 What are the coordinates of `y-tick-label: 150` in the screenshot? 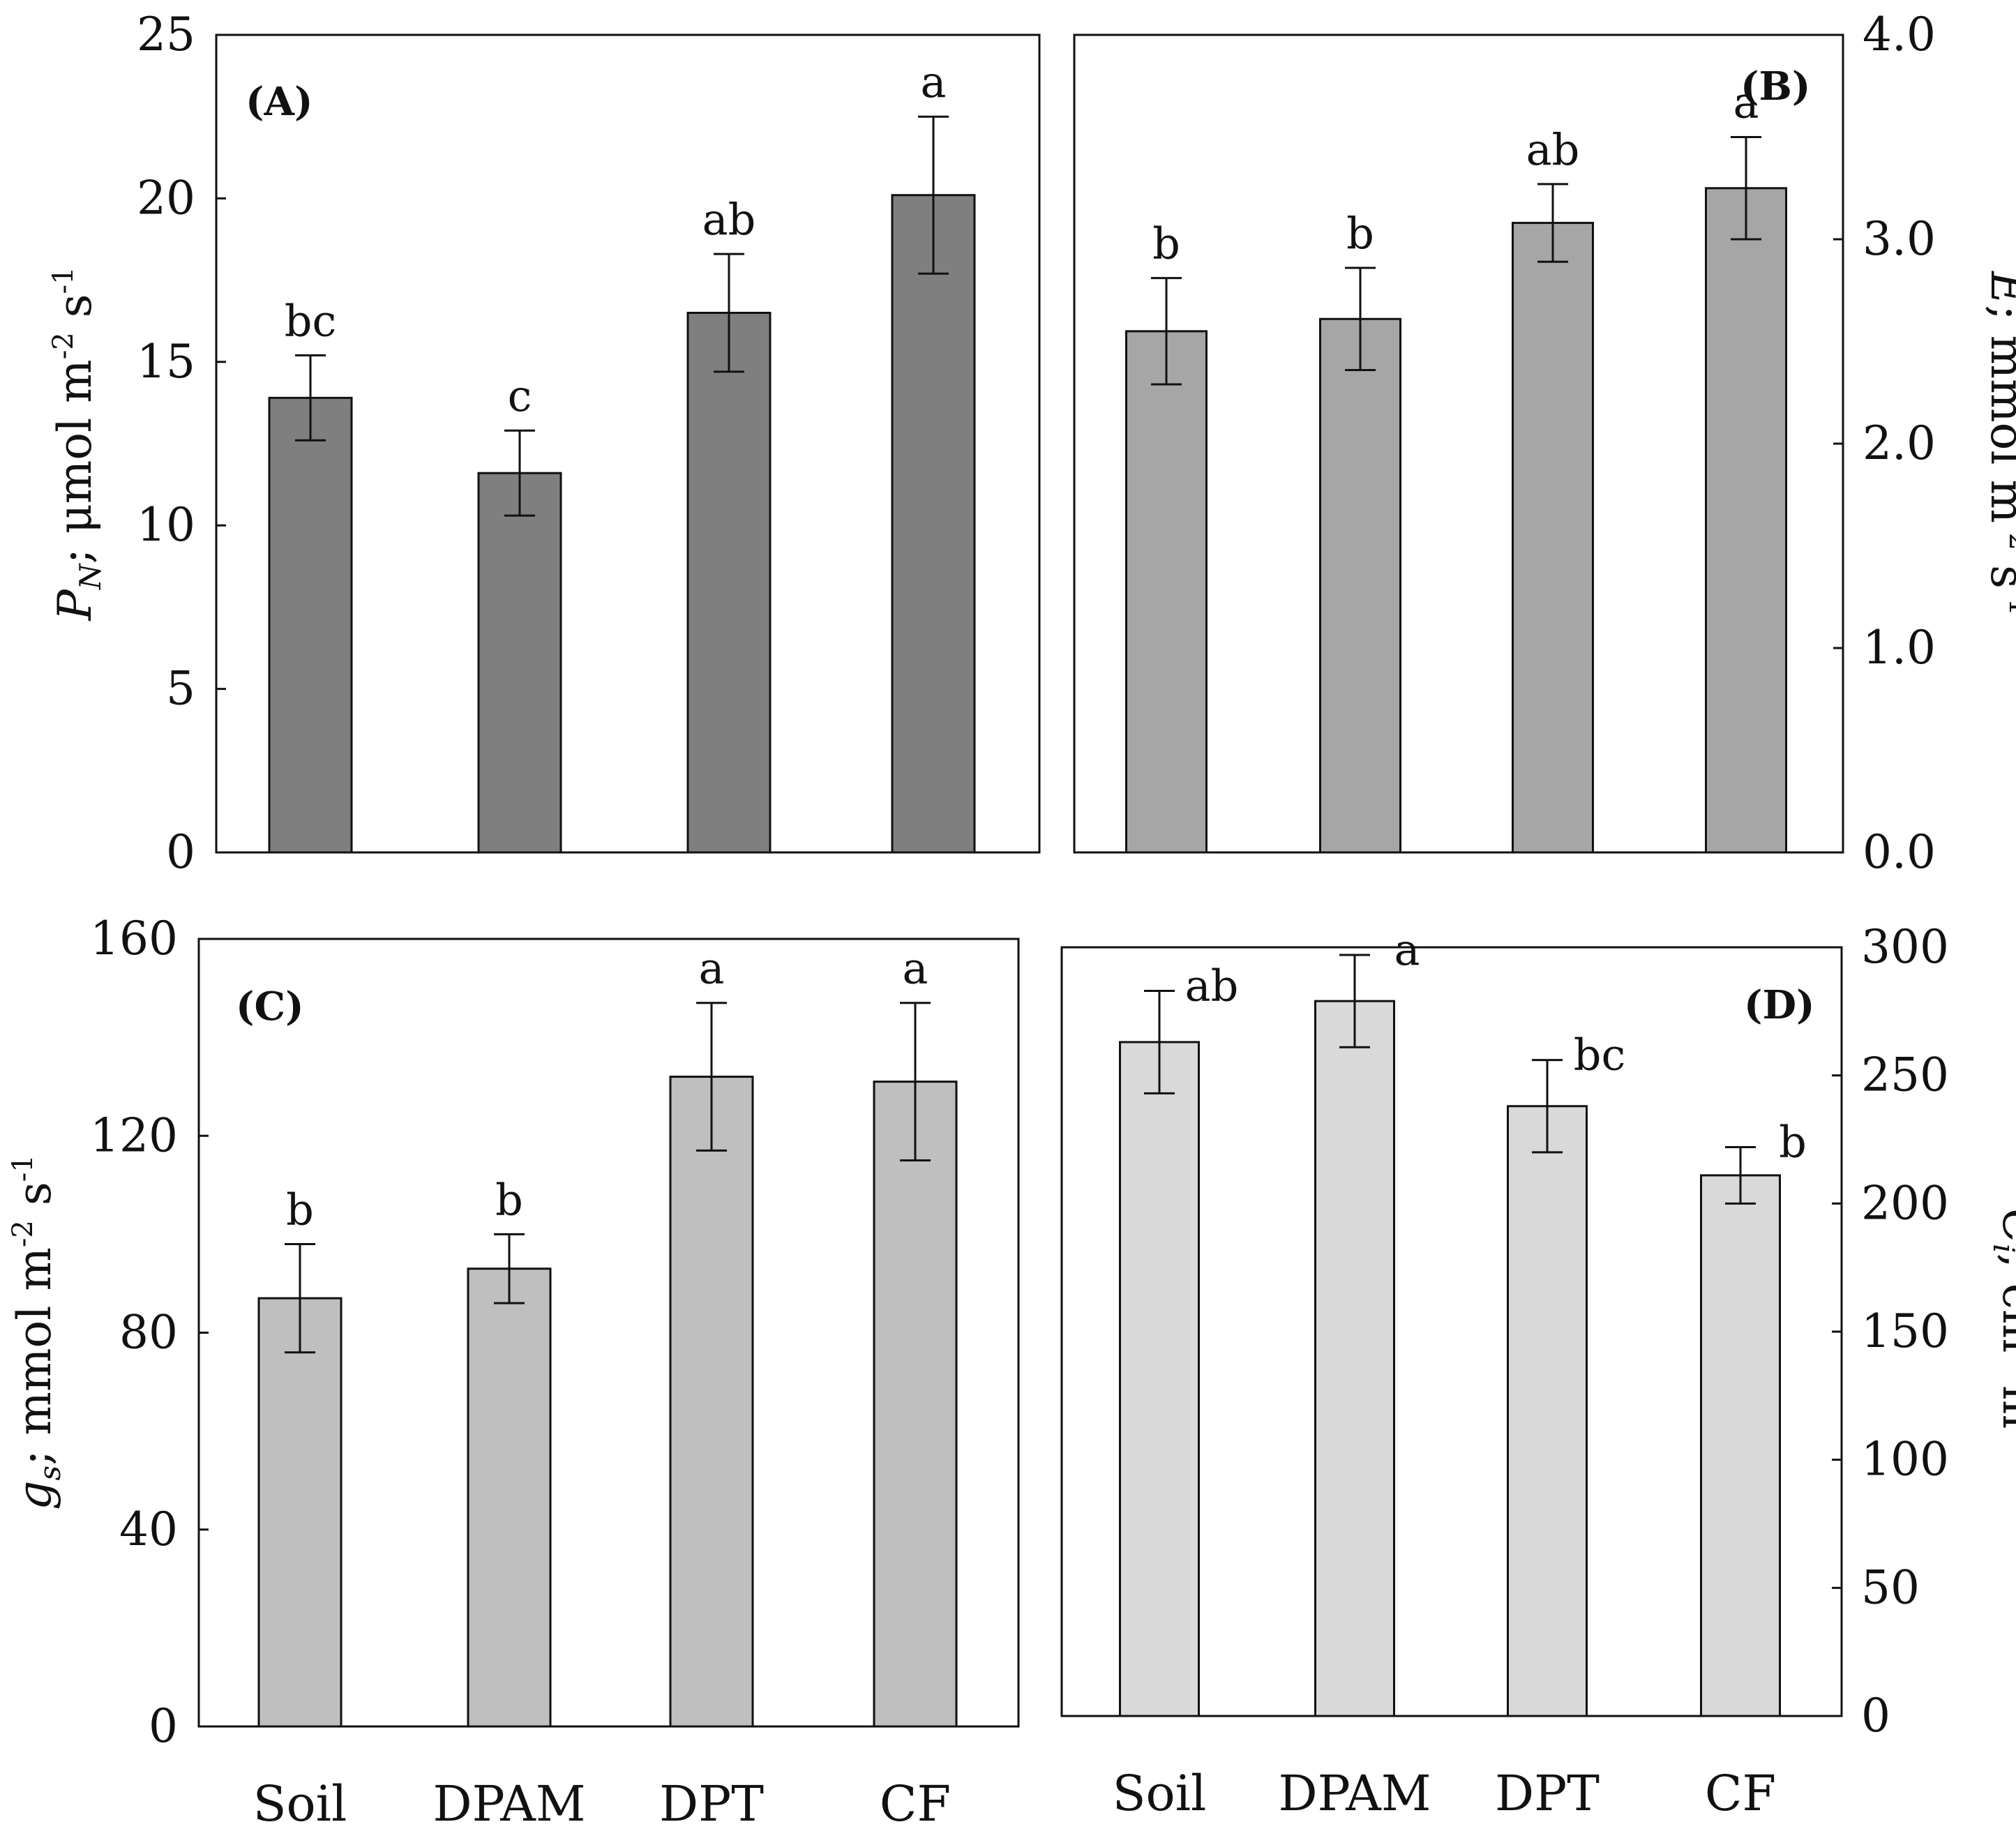 It's located at (1905, 1331).